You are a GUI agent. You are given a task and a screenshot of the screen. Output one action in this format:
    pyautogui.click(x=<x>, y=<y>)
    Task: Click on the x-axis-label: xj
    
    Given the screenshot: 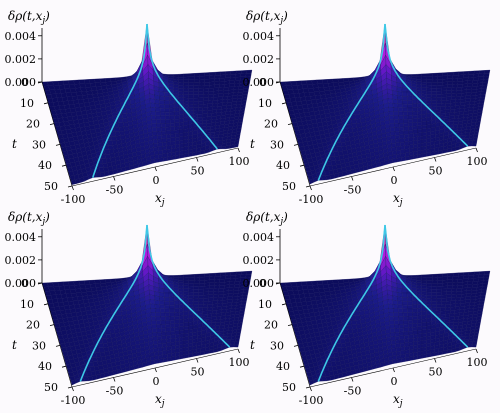 What is the action you would take?
    pyautogui.click(x=160, y=199)
    